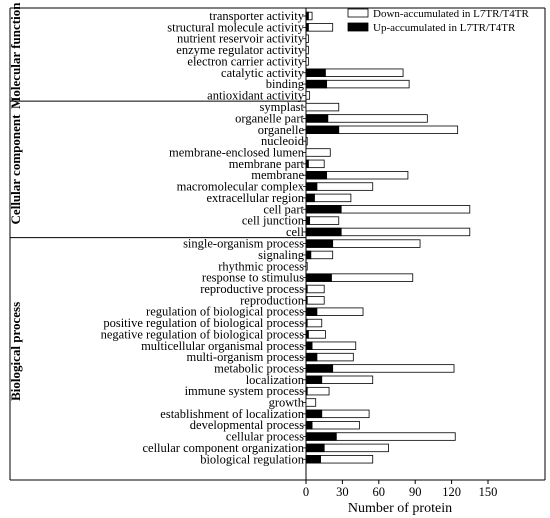 This screenshot has height=518, width=550. I want to click on category-label-catalytic-activity: catalytic activity, so click(263, 73).